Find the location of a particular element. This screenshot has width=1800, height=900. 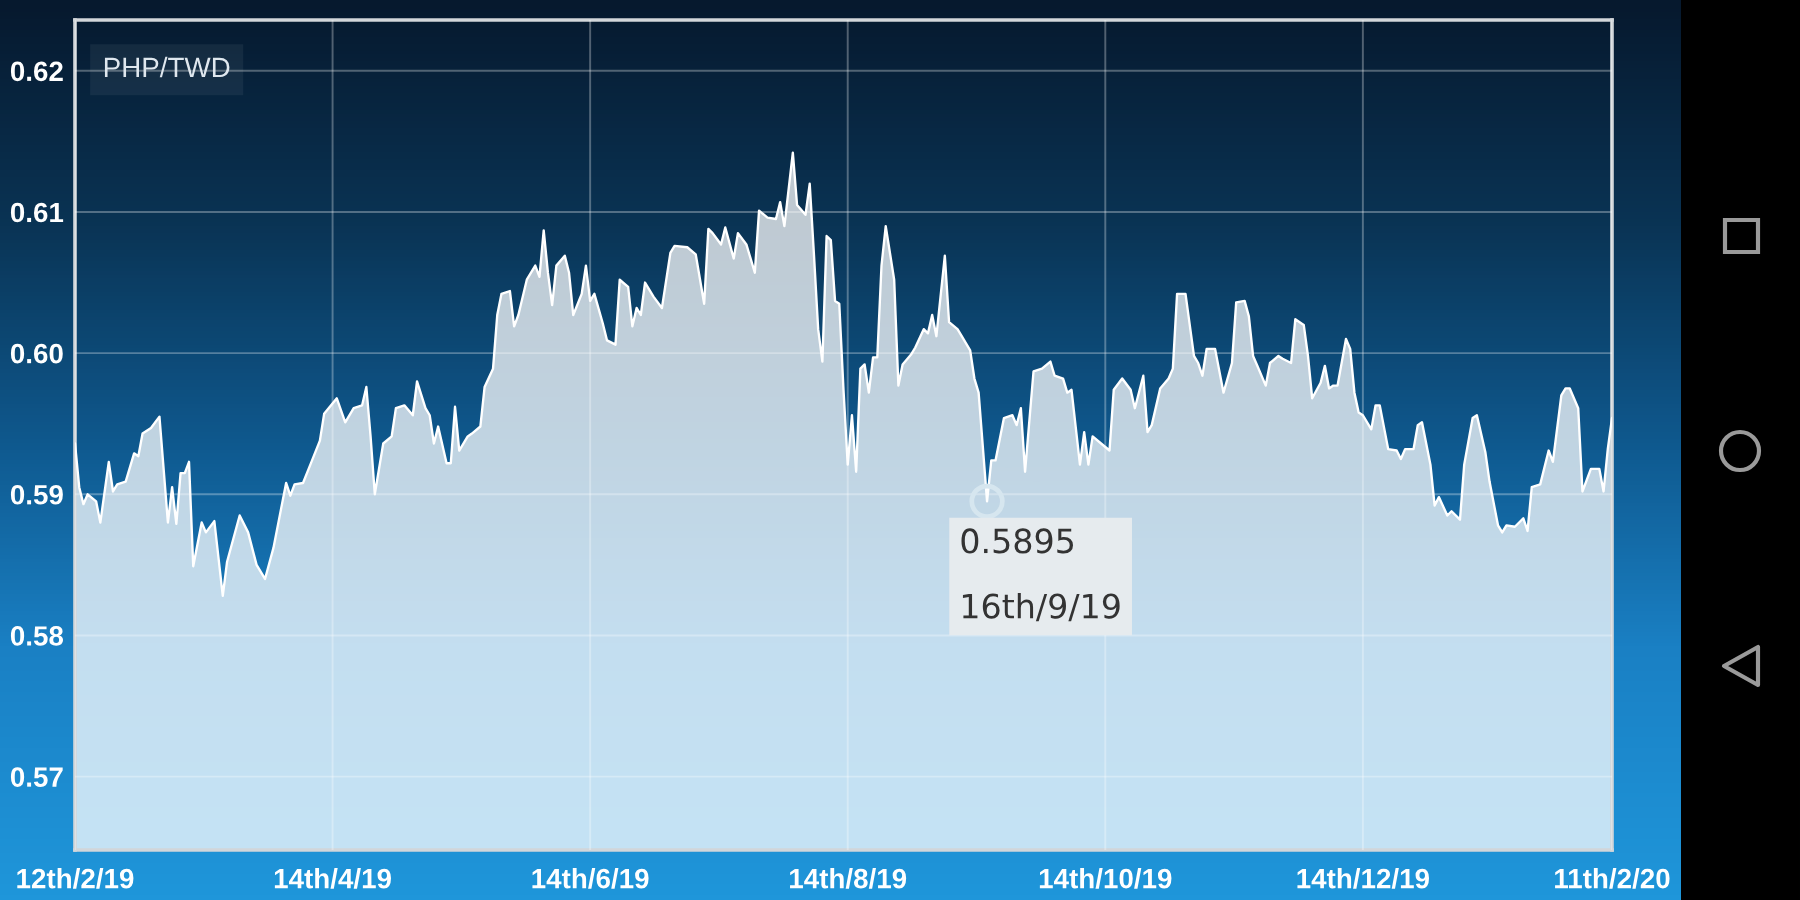

x-tick-label: 14th/8/19 is located at coordinates (848, 878).